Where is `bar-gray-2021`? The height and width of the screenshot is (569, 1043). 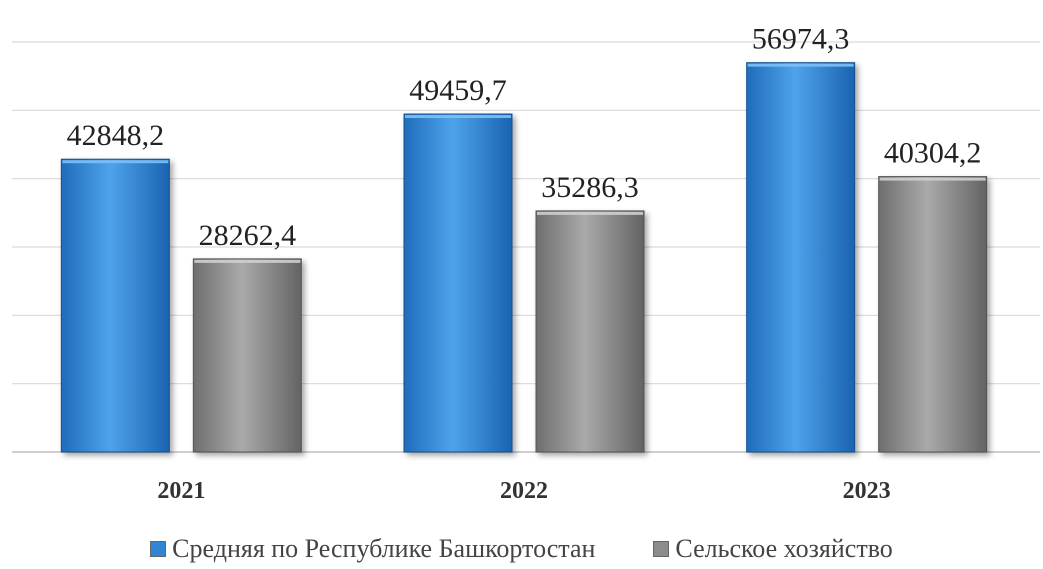 bar-gray-2021 is located at coordinates (247, 355).